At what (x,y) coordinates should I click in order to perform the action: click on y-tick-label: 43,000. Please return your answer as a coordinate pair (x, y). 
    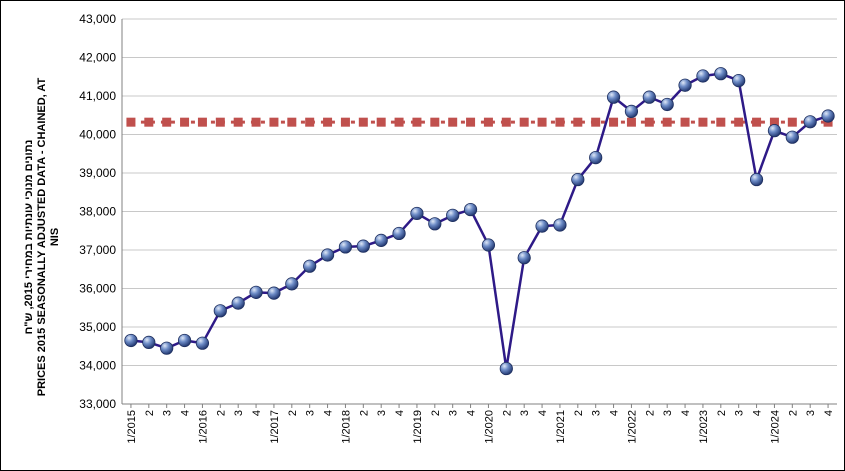
    Looking at the image, I should click on (97, 19).